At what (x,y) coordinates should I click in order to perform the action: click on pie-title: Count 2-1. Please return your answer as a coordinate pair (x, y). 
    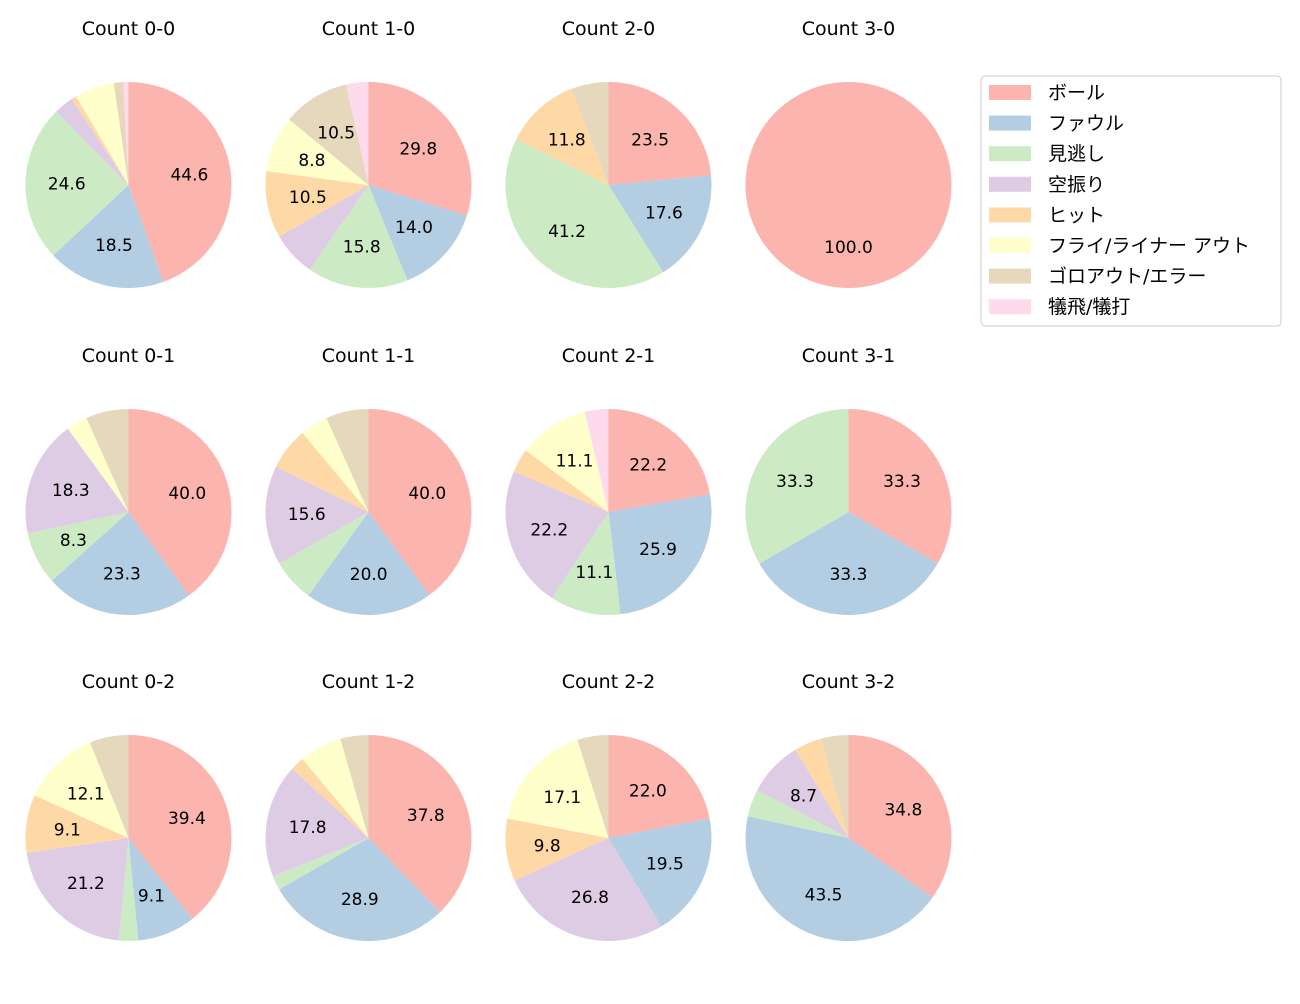
    Looking at the image, I should click on (609, 356).